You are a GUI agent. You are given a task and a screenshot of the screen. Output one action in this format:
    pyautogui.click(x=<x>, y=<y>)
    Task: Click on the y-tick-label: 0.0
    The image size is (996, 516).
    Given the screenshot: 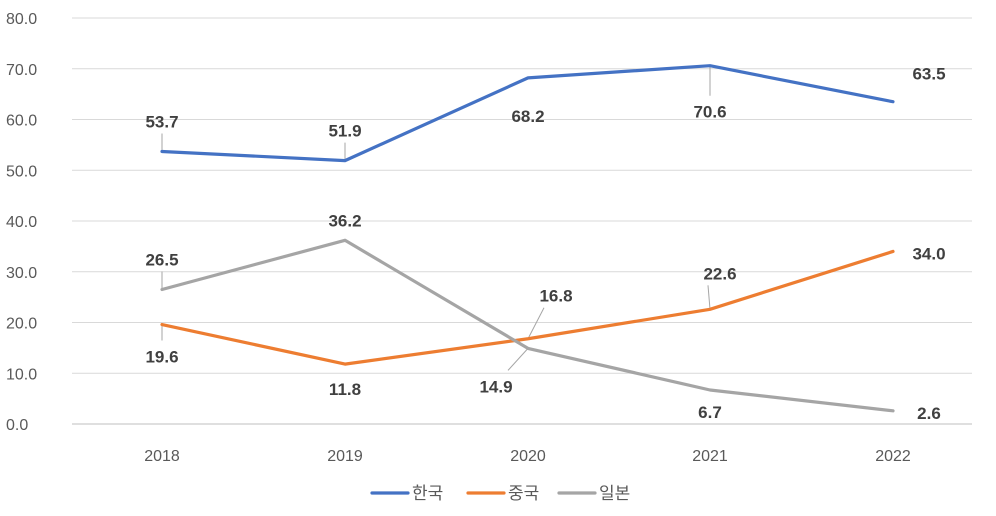 What is the action you would take?
    pyautogui.click(x=17, y=425)
    